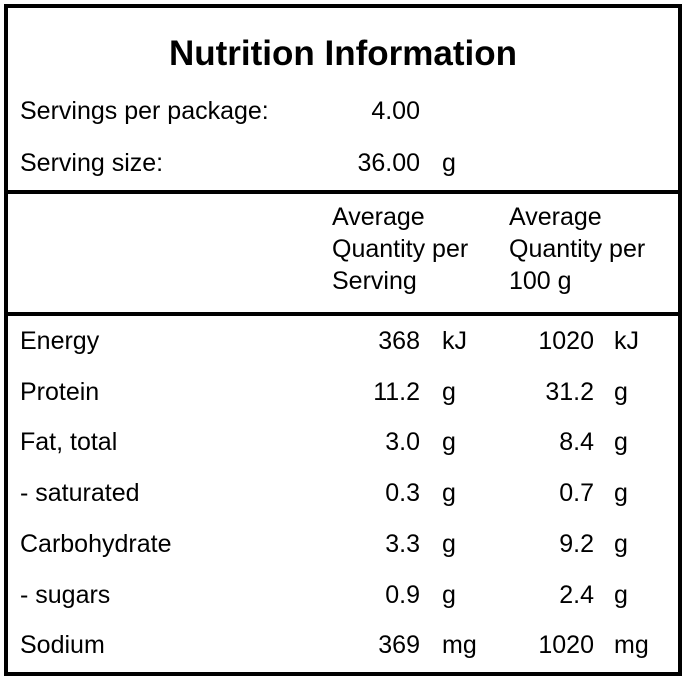 The width and height of the screenshot is (686, 680). Describe the element at coordinates (342, 53) in the screenshot. I see `title: Nutrition Information` at that location.